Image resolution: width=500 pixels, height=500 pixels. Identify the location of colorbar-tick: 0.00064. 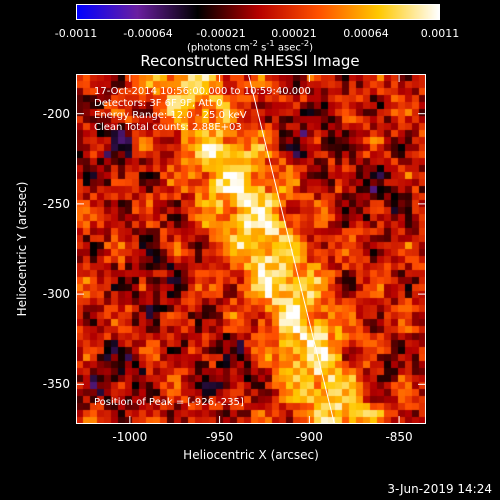
(366, 33).